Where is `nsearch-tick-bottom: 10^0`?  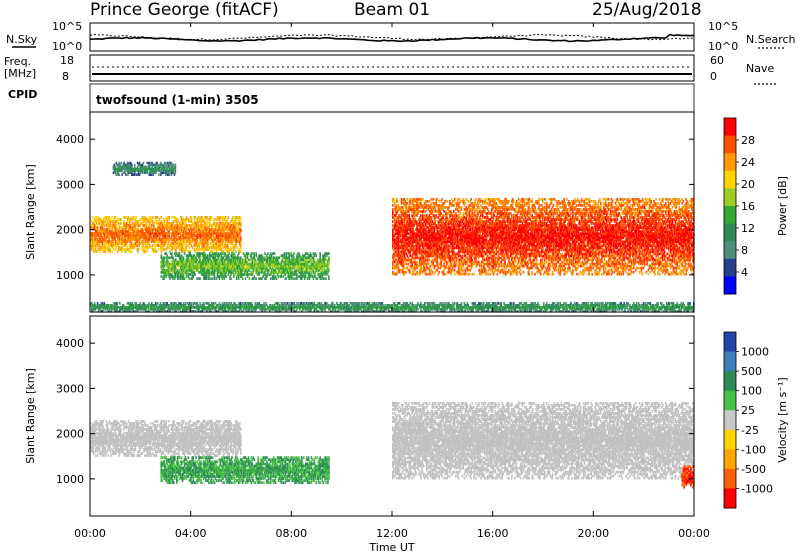
nsearch-tick-bottom: 10^0 is located at coordinates (723, 46).